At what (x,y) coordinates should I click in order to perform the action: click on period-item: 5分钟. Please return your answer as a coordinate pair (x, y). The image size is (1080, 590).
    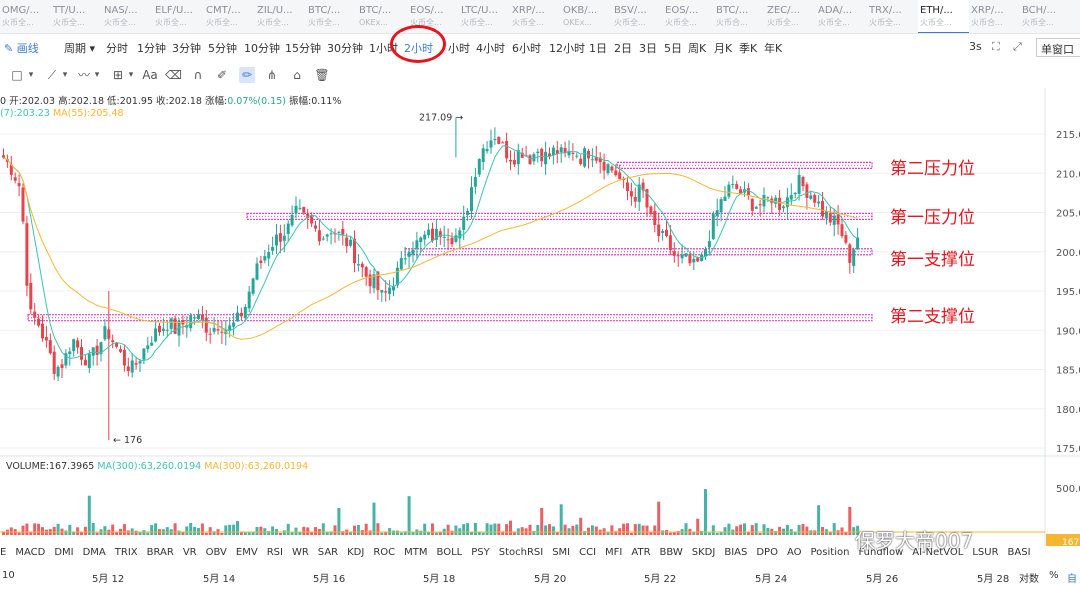
    Looking at the image, I should click on (222, 48).